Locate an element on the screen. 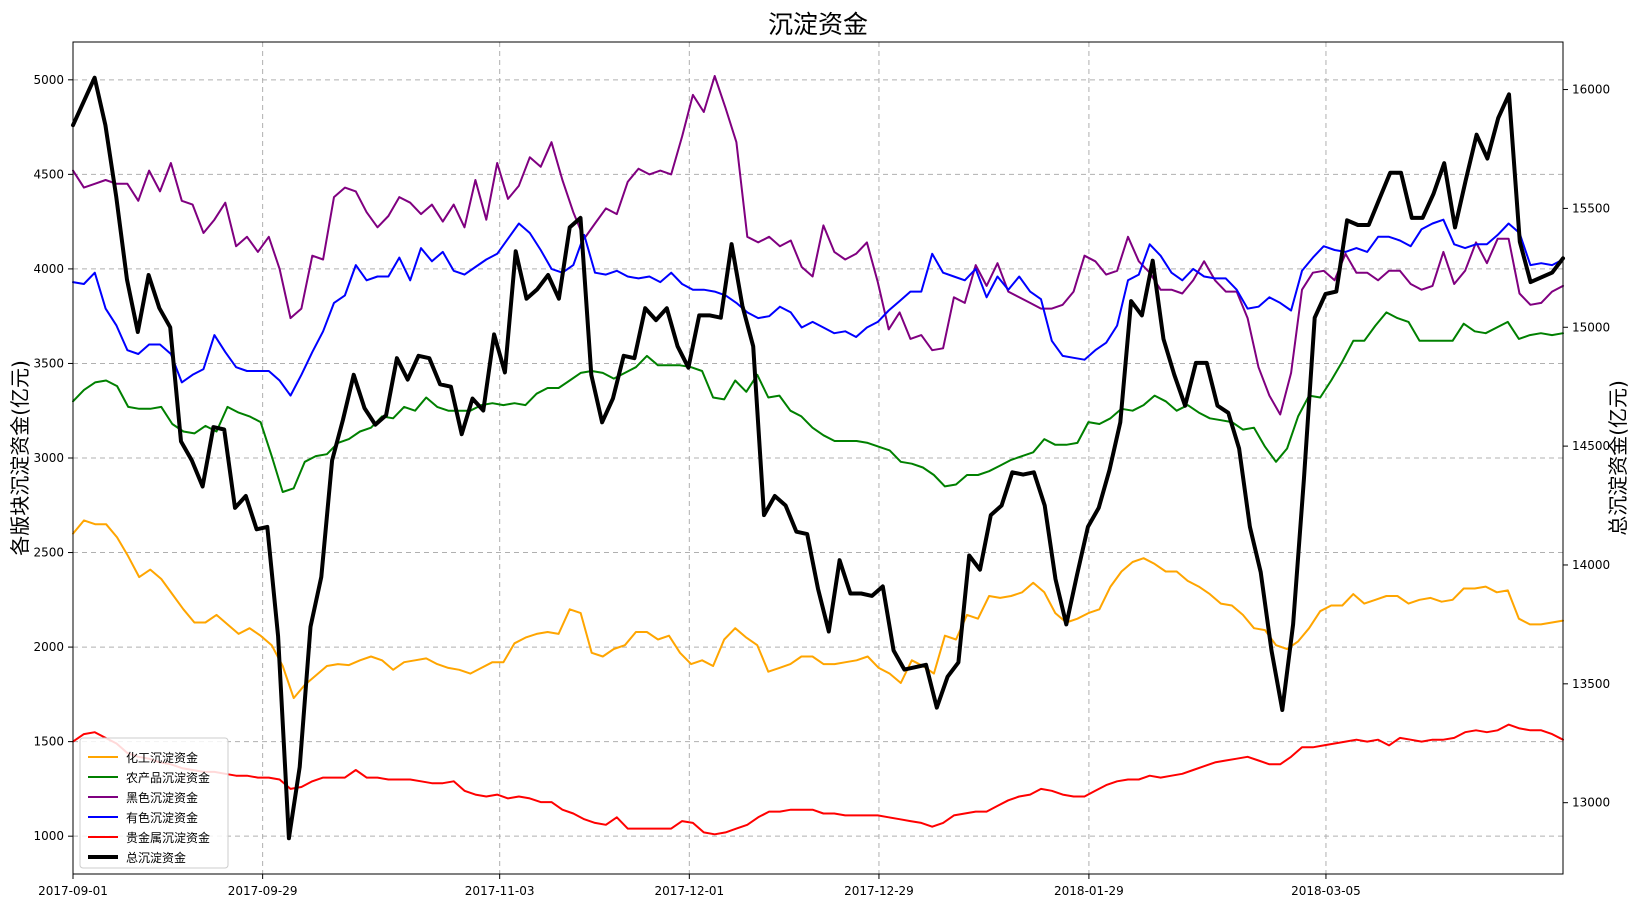  y-left-tick-label: 1000 is located at coordinates (48, 836).